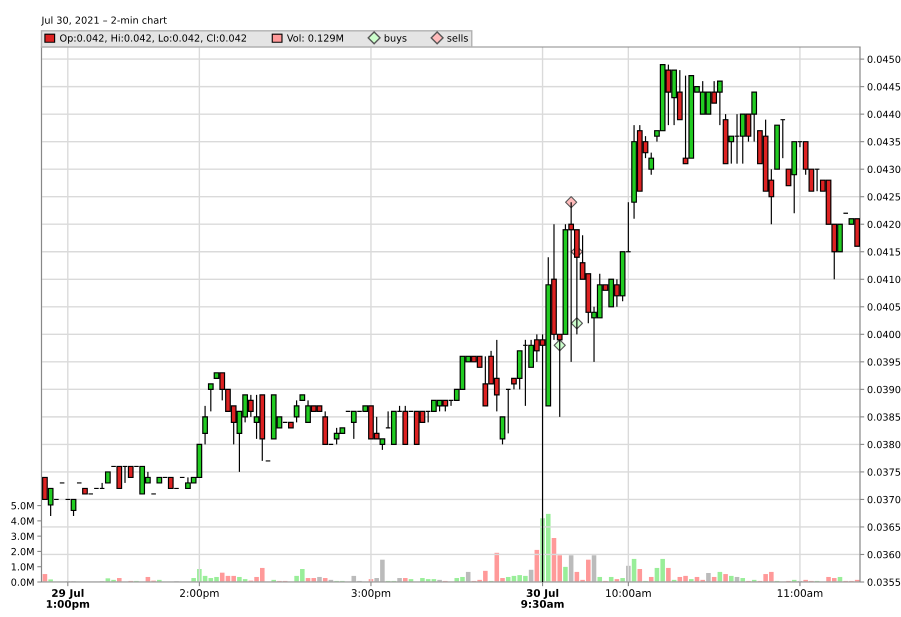 Image resolution: width=901 pixels, height=617 pixels. I want to click on legend-label: Op:0.042, Hi:0.042, Lo:0.042, Cl:0.042, so click(153, 39).